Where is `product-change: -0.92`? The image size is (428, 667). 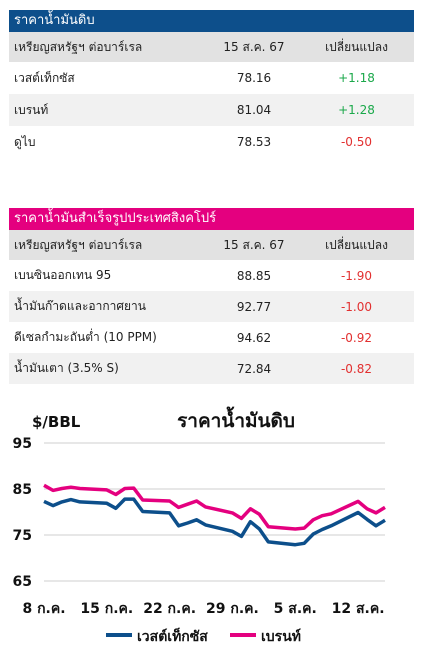
product-change: -0.92 is located at coordinates (356, 337).